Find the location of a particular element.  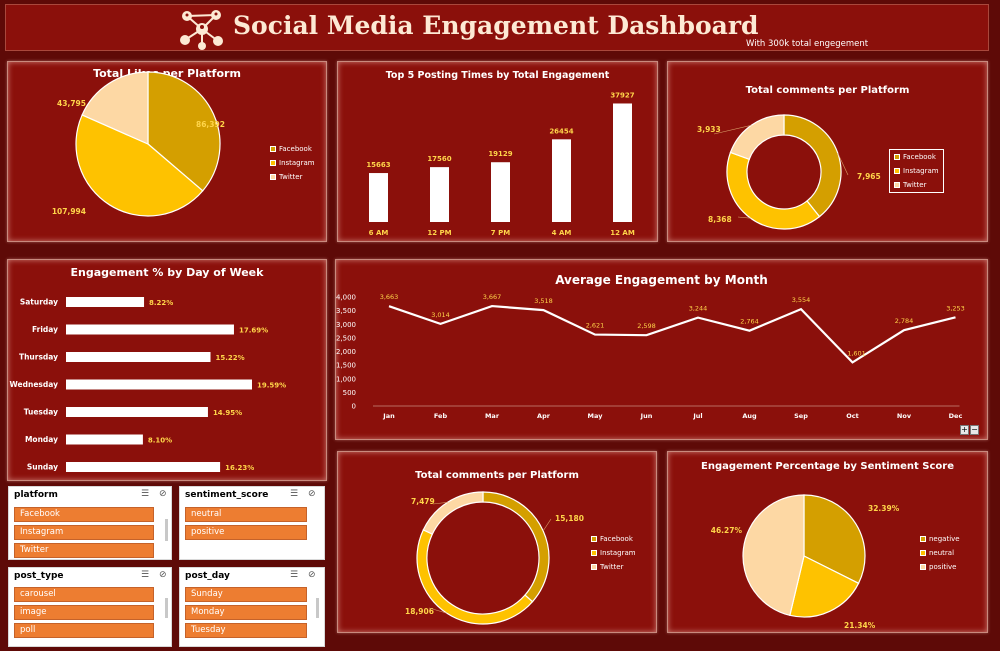

slicer-item-sunday: Sunday is located at coordinates (246, 594).